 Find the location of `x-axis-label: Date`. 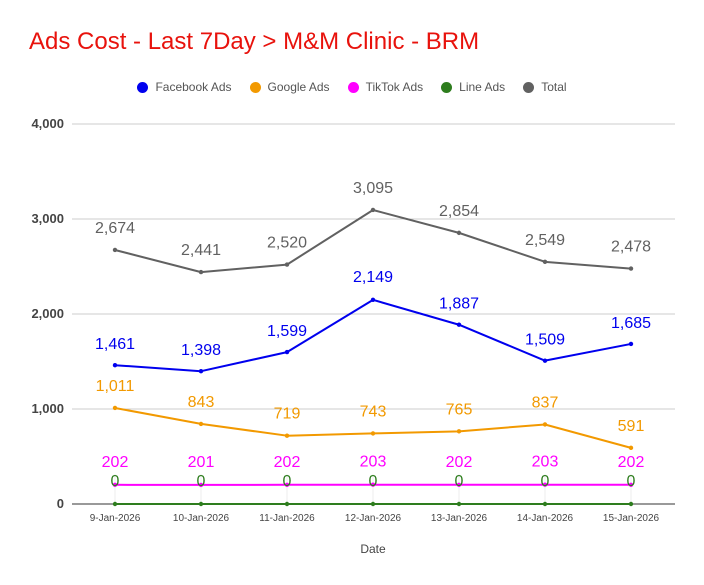

x-axis-label: Date is located at coordinates (373, 549).